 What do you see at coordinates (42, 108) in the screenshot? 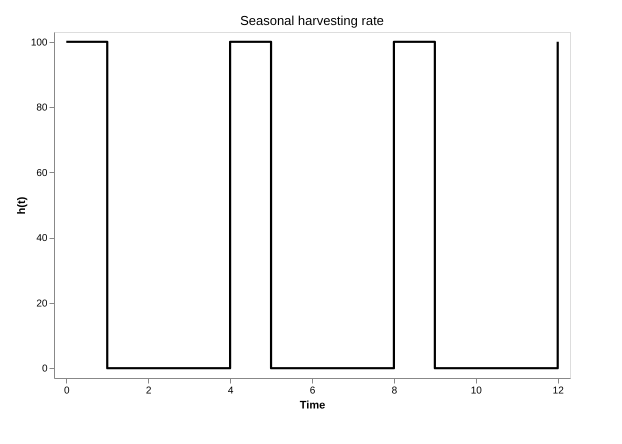
I see `y-tick-label: 80` at bounding box center [42, 108].